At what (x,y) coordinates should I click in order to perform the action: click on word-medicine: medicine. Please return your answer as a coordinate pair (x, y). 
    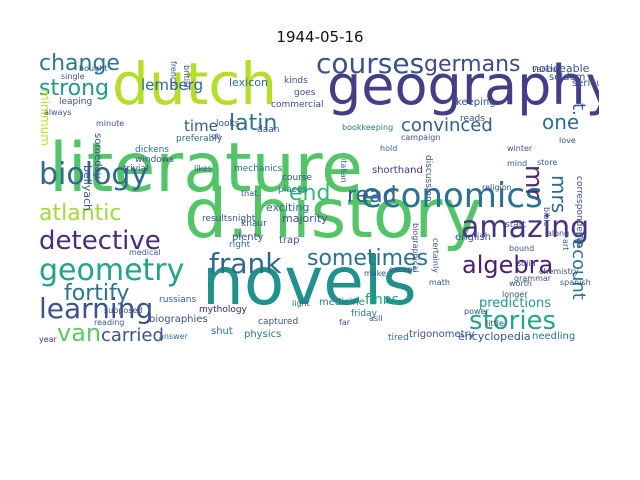
    Looking at the image, I should click on (342, 302).